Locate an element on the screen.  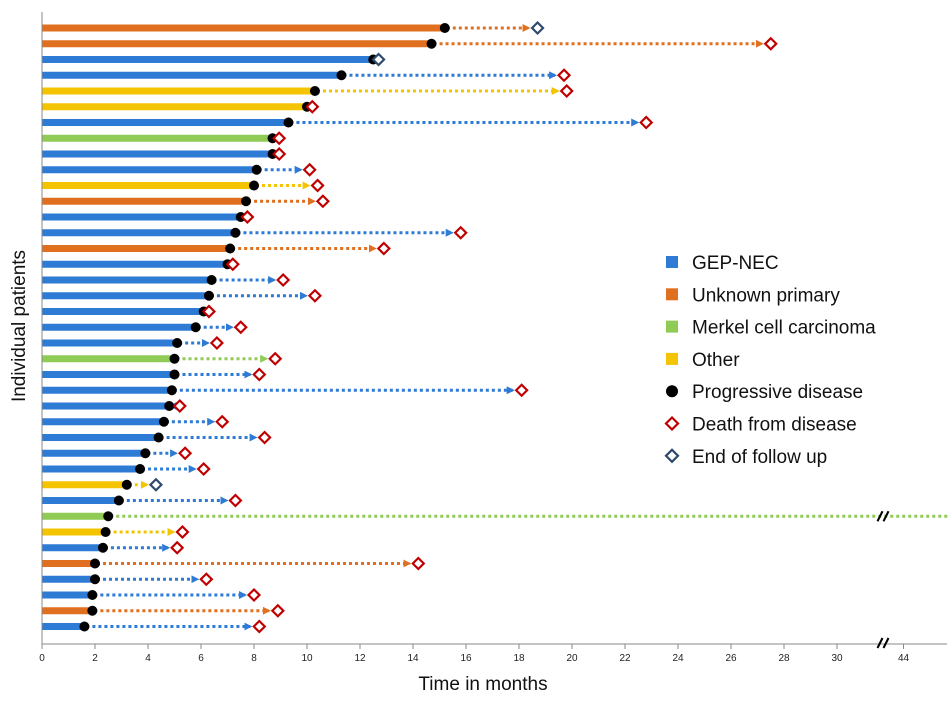
x-tick-label: 24 is located at coordinates (678, 658).